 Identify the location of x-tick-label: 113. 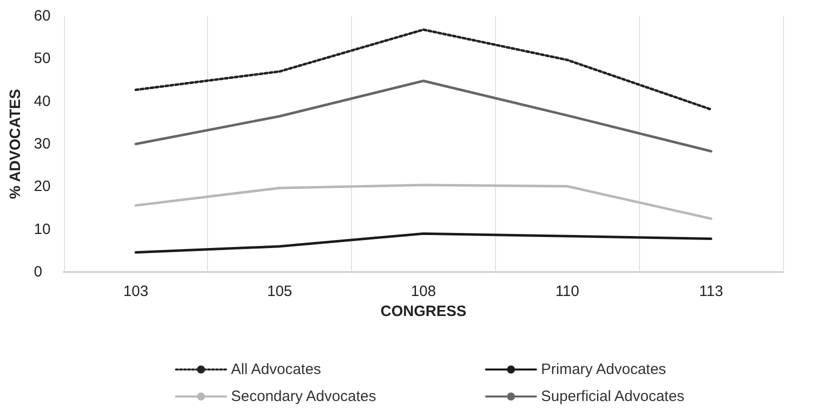
(711, 291).